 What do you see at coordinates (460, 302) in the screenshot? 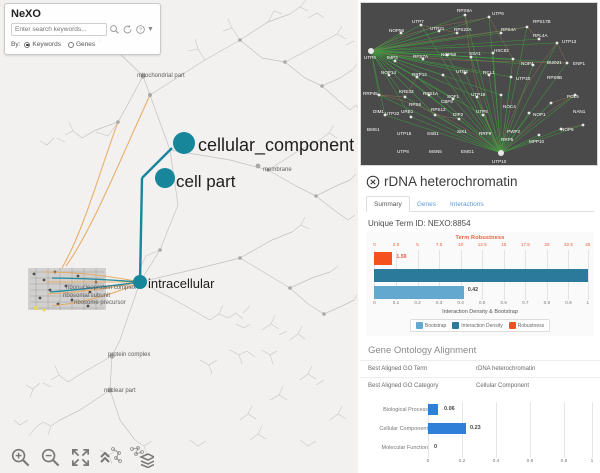
I see `axis-tick: 0.4` at bounding box center [460, 302].